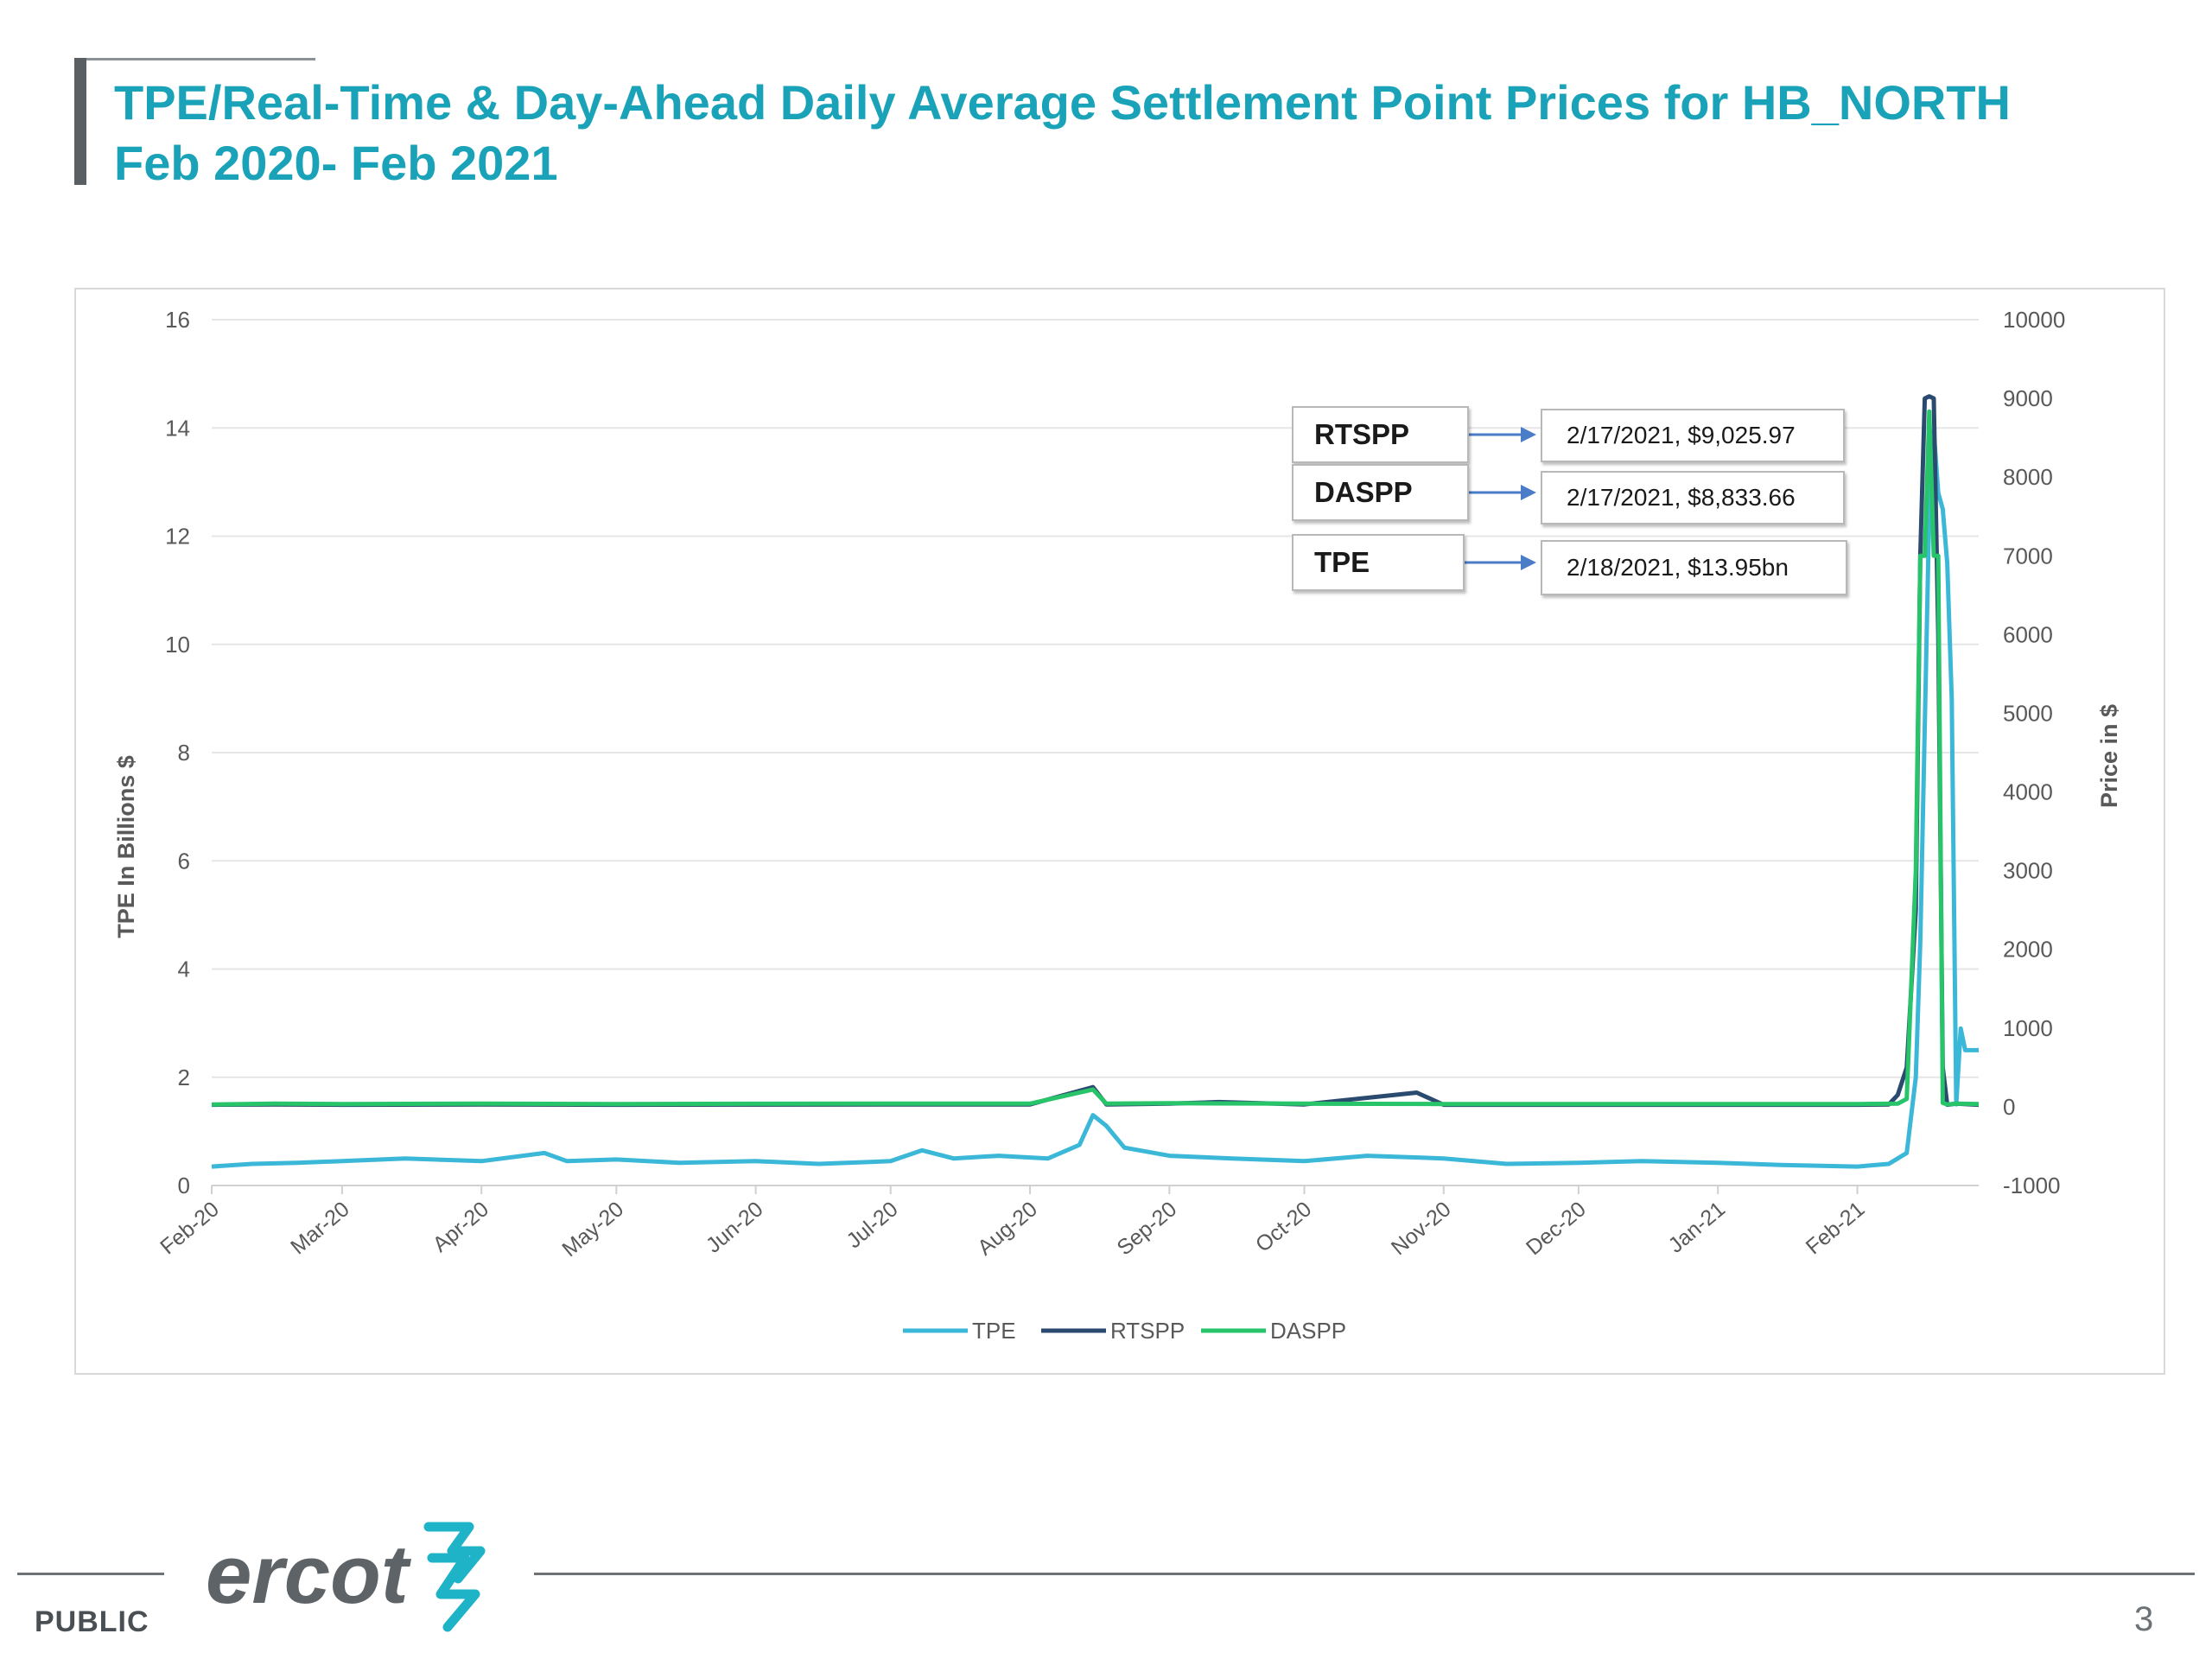  I want to click on y-left-tick-label: 14, so click(177, 428).